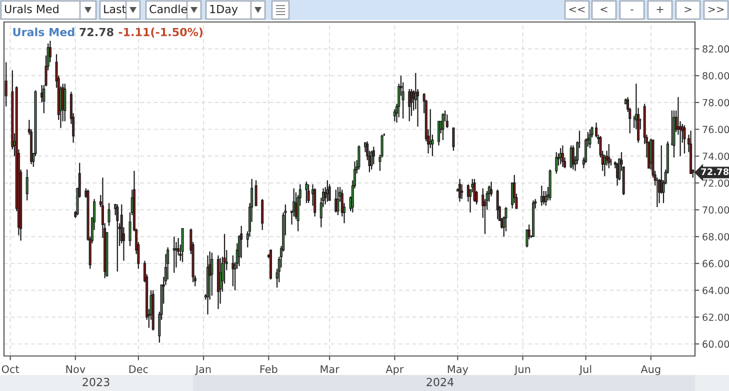 This screenshot has width=729, height=391. I want to click on chart-subtitle: 72.78 -1.11(-1.50%), so click(141, 33).